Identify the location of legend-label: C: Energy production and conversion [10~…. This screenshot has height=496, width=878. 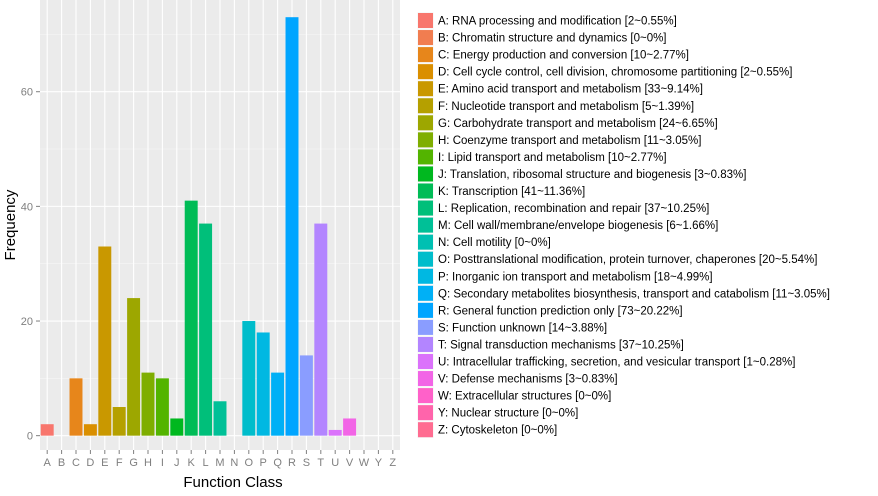
(563, 56).